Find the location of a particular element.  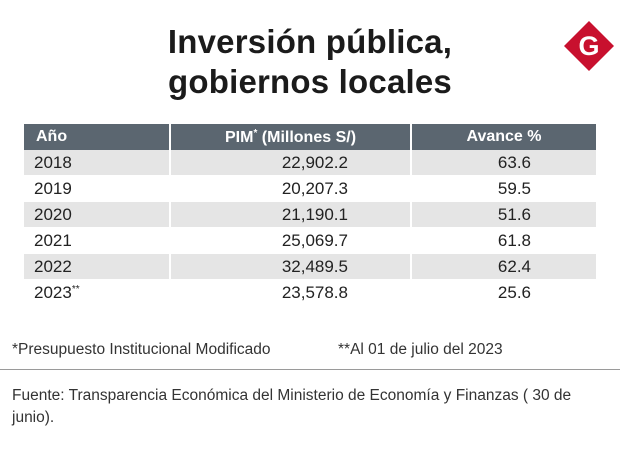

logo-letter: G is located at coordinates (588, 46).